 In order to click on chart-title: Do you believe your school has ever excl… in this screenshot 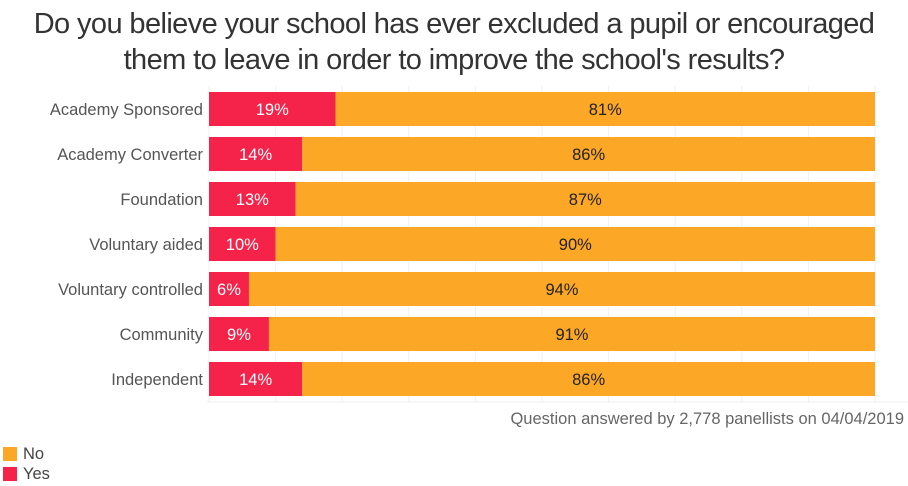, I will do `click(454, 42)`.